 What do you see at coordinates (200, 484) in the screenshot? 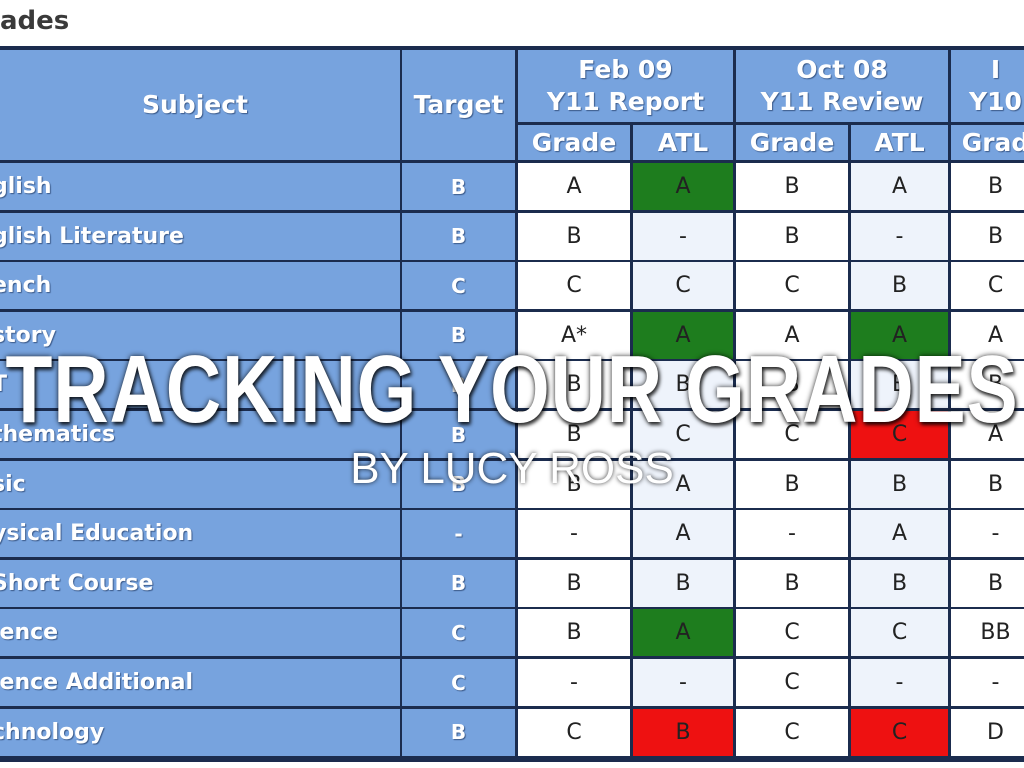
I see `subject-cell: sic` at bounding box center [200, 484].